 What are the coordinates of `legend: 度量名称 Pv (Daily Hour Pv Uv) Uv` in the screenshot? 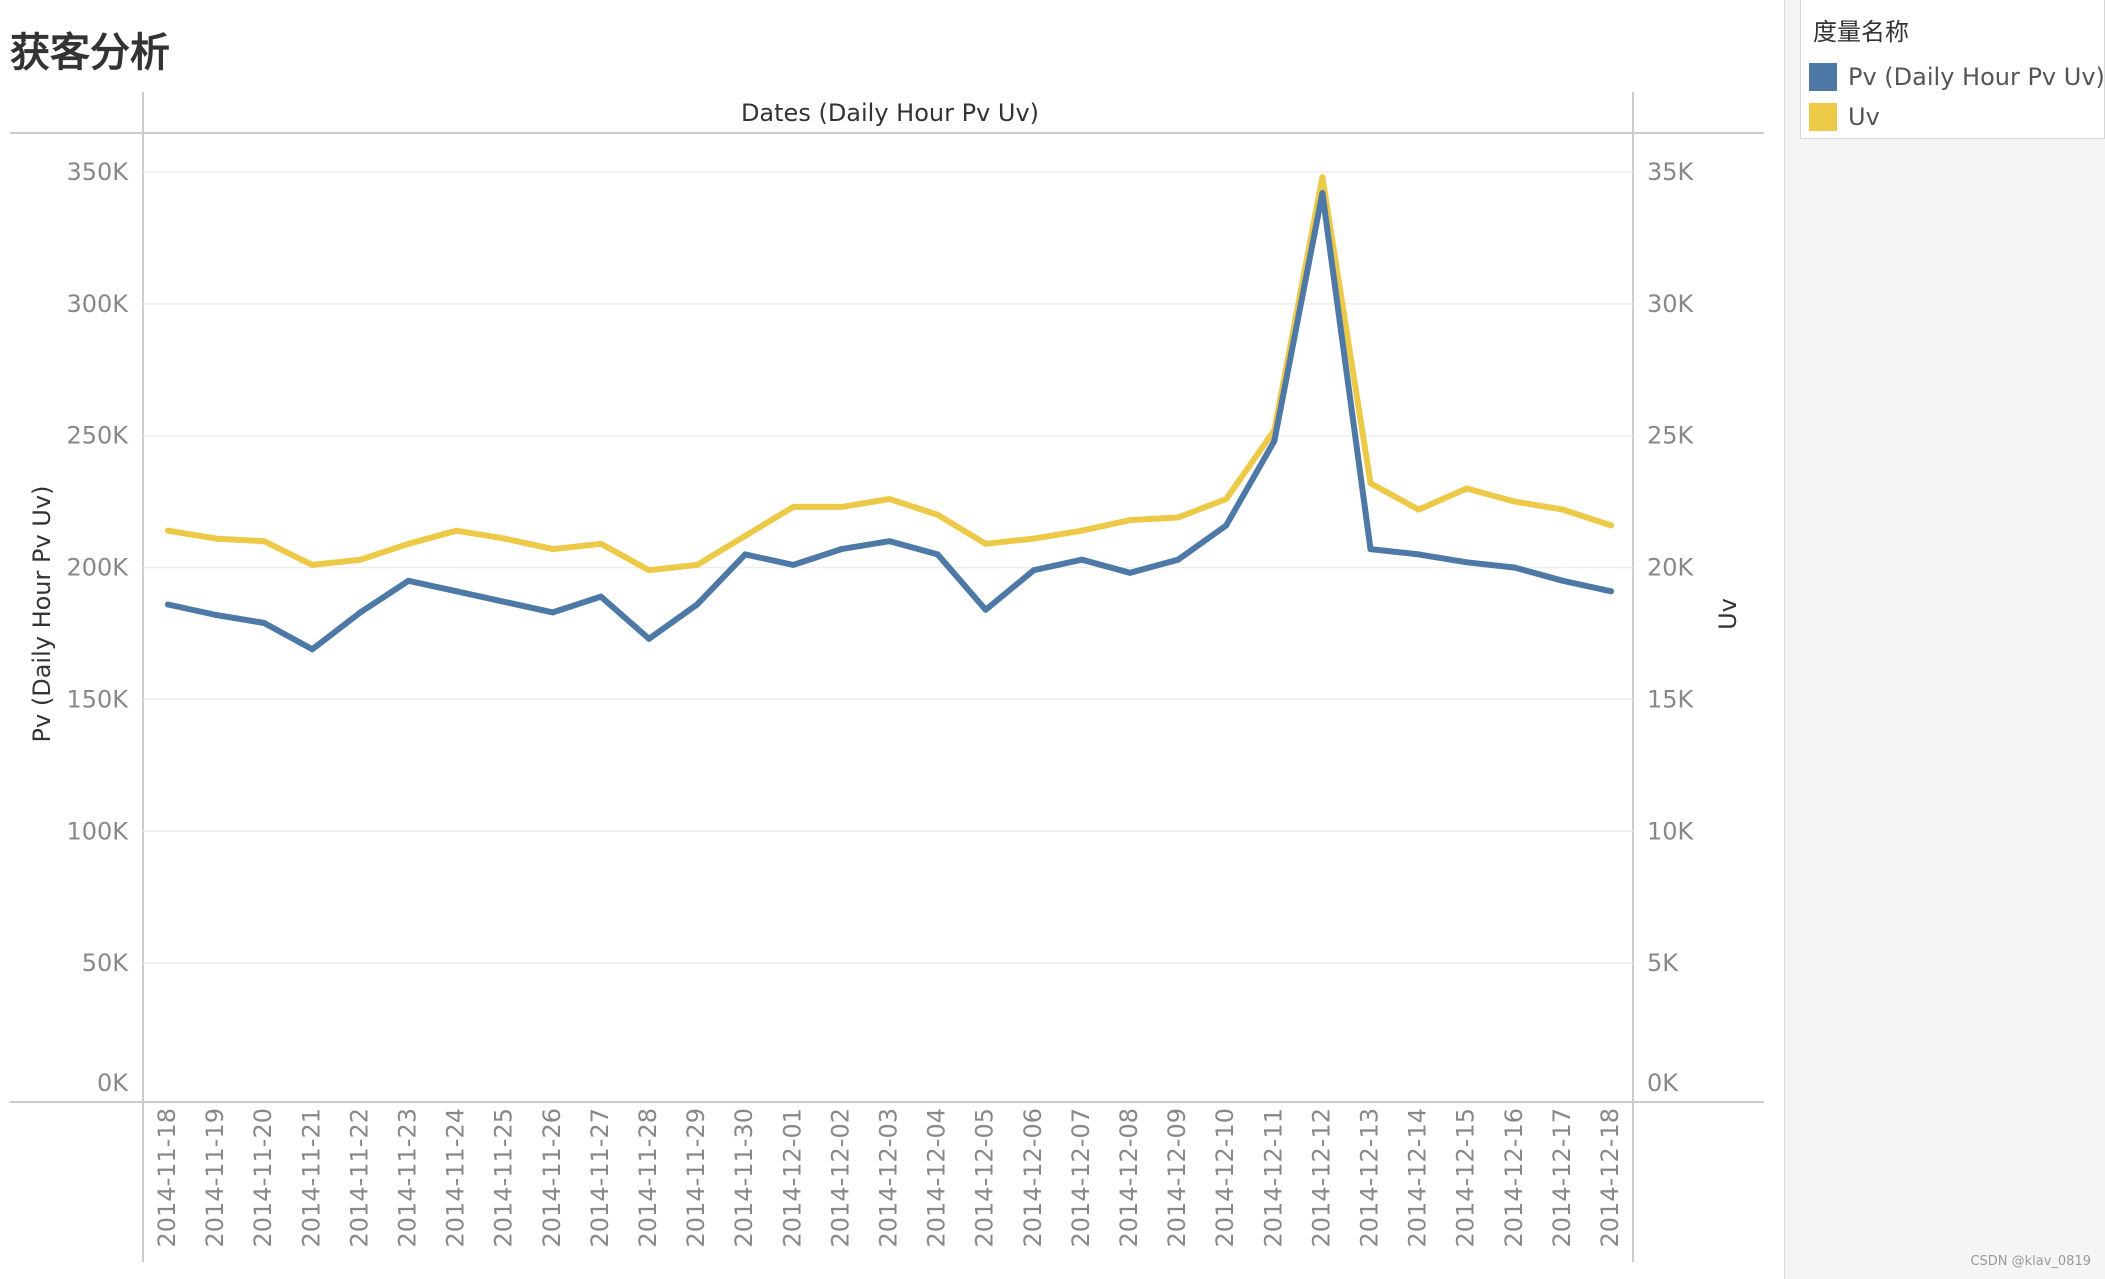 It's located at (1952, 69).